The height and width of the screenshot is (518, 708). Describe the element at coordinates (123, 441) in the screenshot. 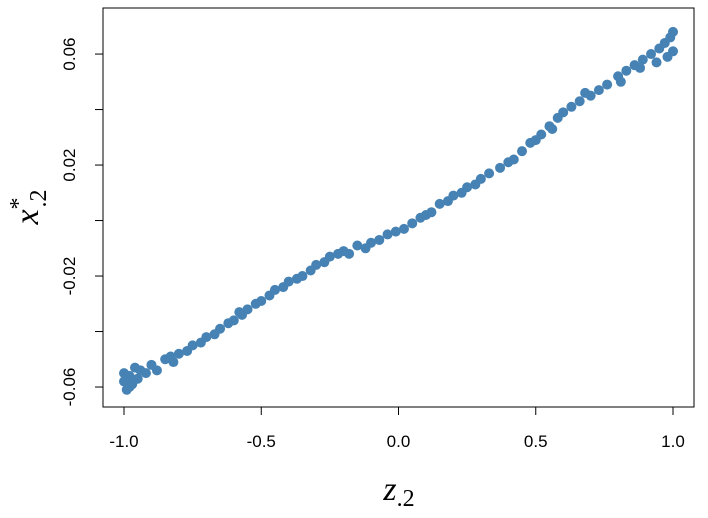

I see `x-tick-label: -1.0` at that location.